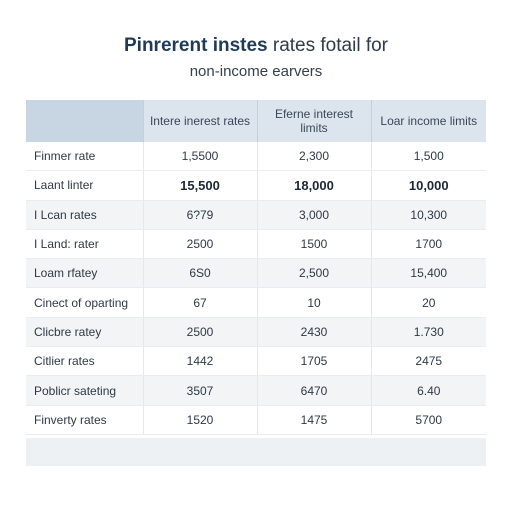  Describe the element at coordinates (428, 121) in the screenshot. I see `column-header-income-limits: Loar income limits` at that location.